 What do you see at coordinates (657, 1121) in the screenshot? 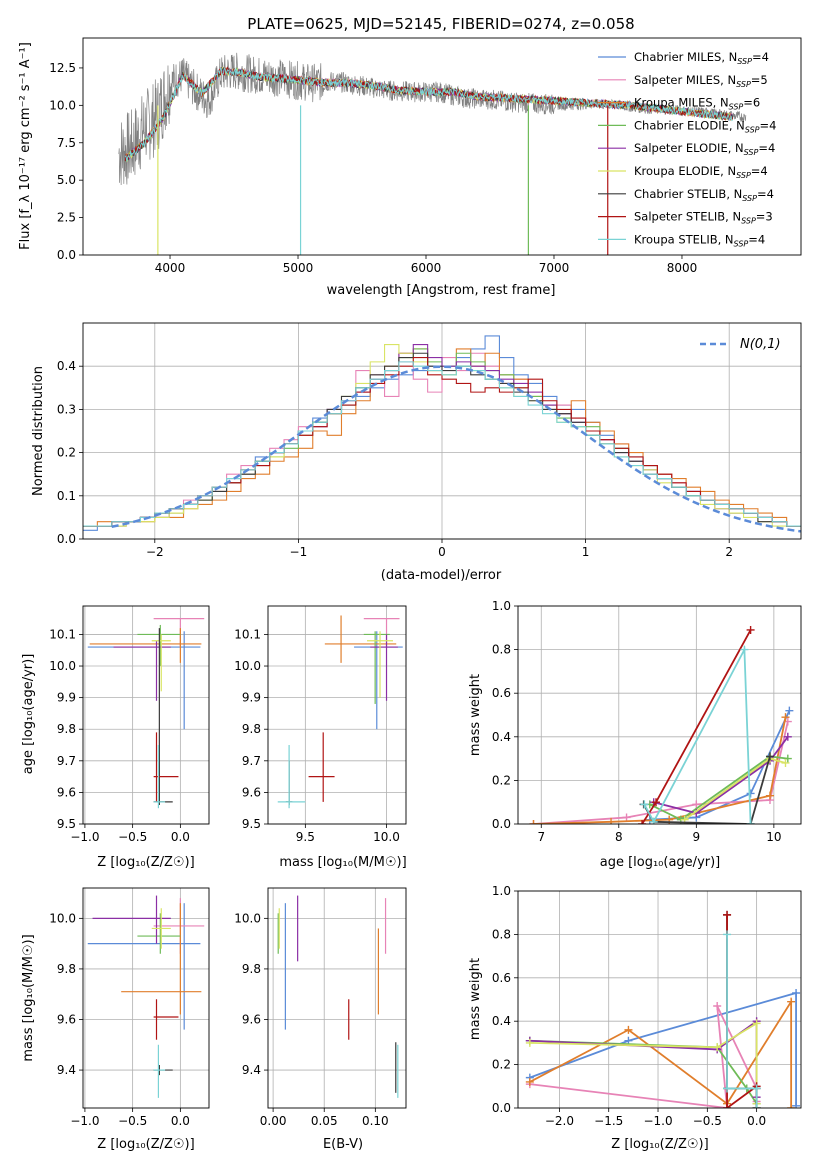
I see `x-tick-label: −1.0` at bounding box center [657, 1121].